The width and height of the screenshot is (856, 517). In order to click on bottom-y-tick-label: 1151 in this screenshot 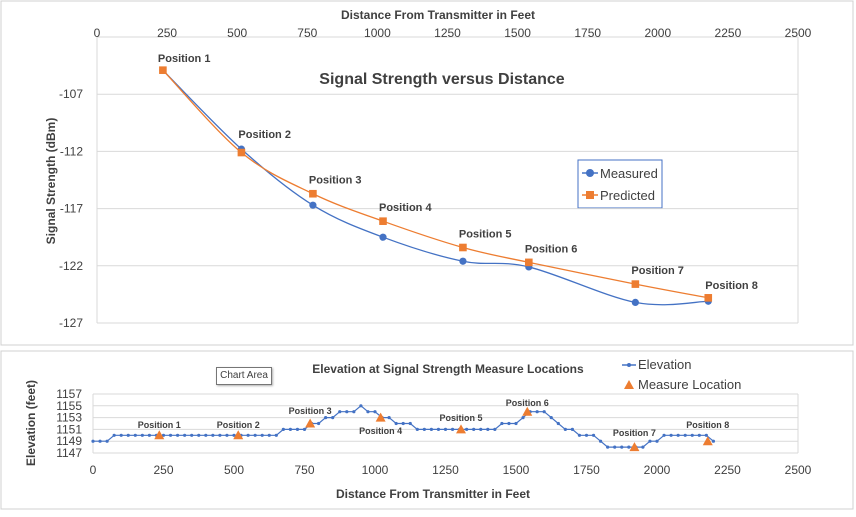, I will do `click(69, 429)`.